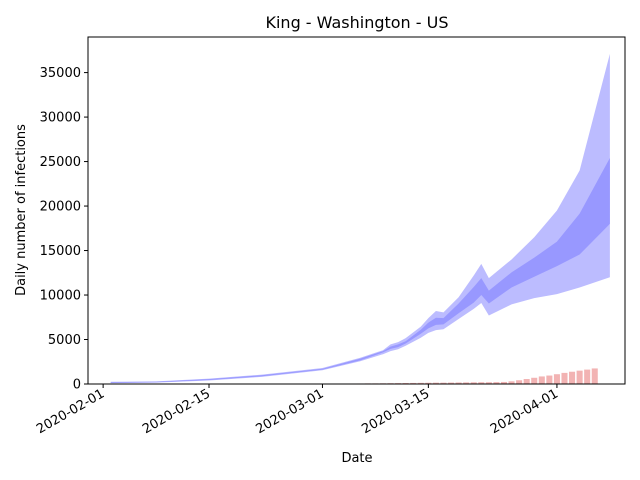  I want to click on y-tick-label: 20000, so click(60, 207).